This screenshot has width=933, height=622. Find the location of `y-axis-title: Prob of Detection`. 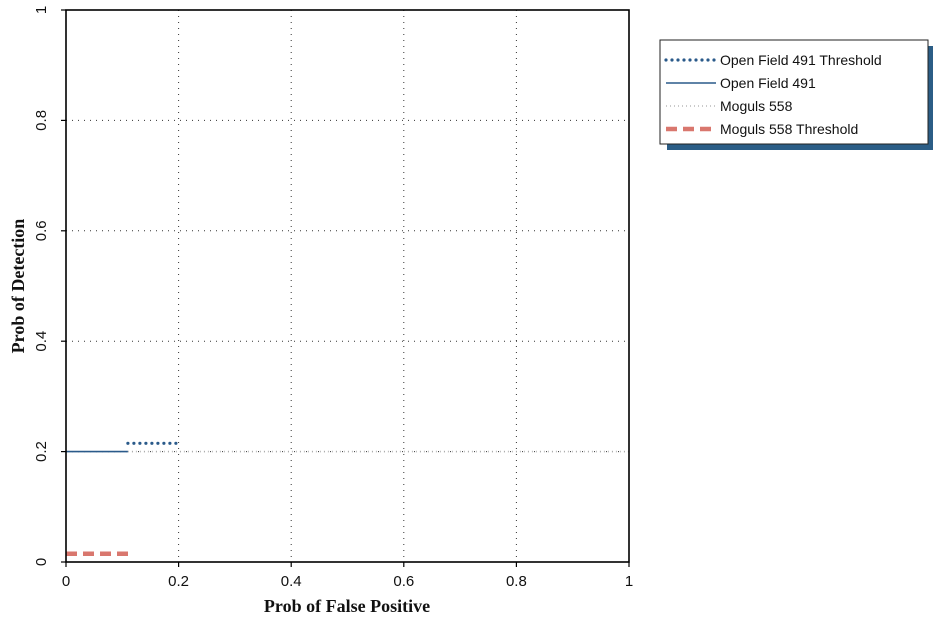

y-axis-title: Prob of Detection is located at coordinates (18, 286).